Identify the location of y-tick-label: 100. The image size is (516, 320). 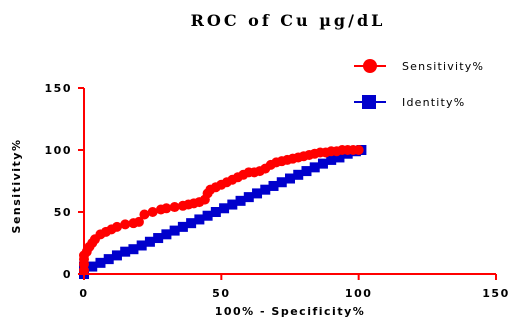
(58, 150).